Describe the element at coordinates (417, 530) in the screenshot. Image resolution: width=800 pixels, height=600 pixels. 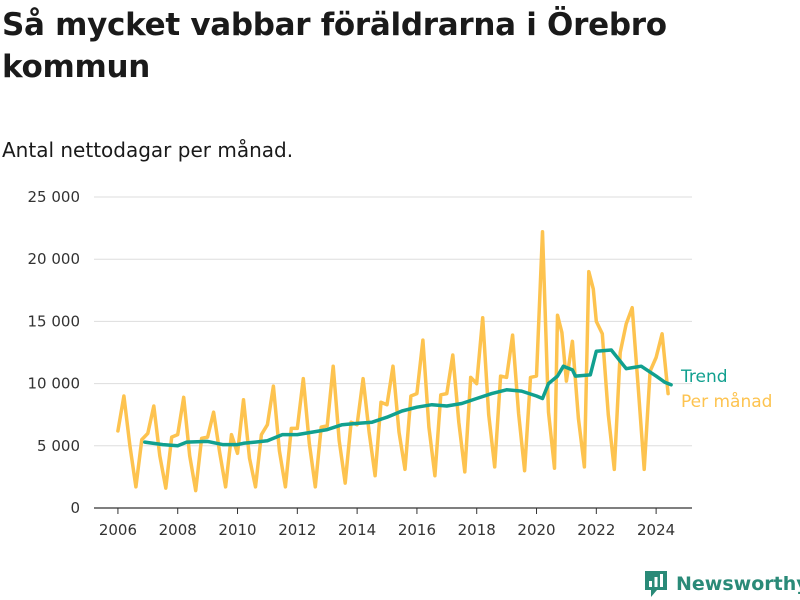
I see `x-tick-label: 2016` at that location.